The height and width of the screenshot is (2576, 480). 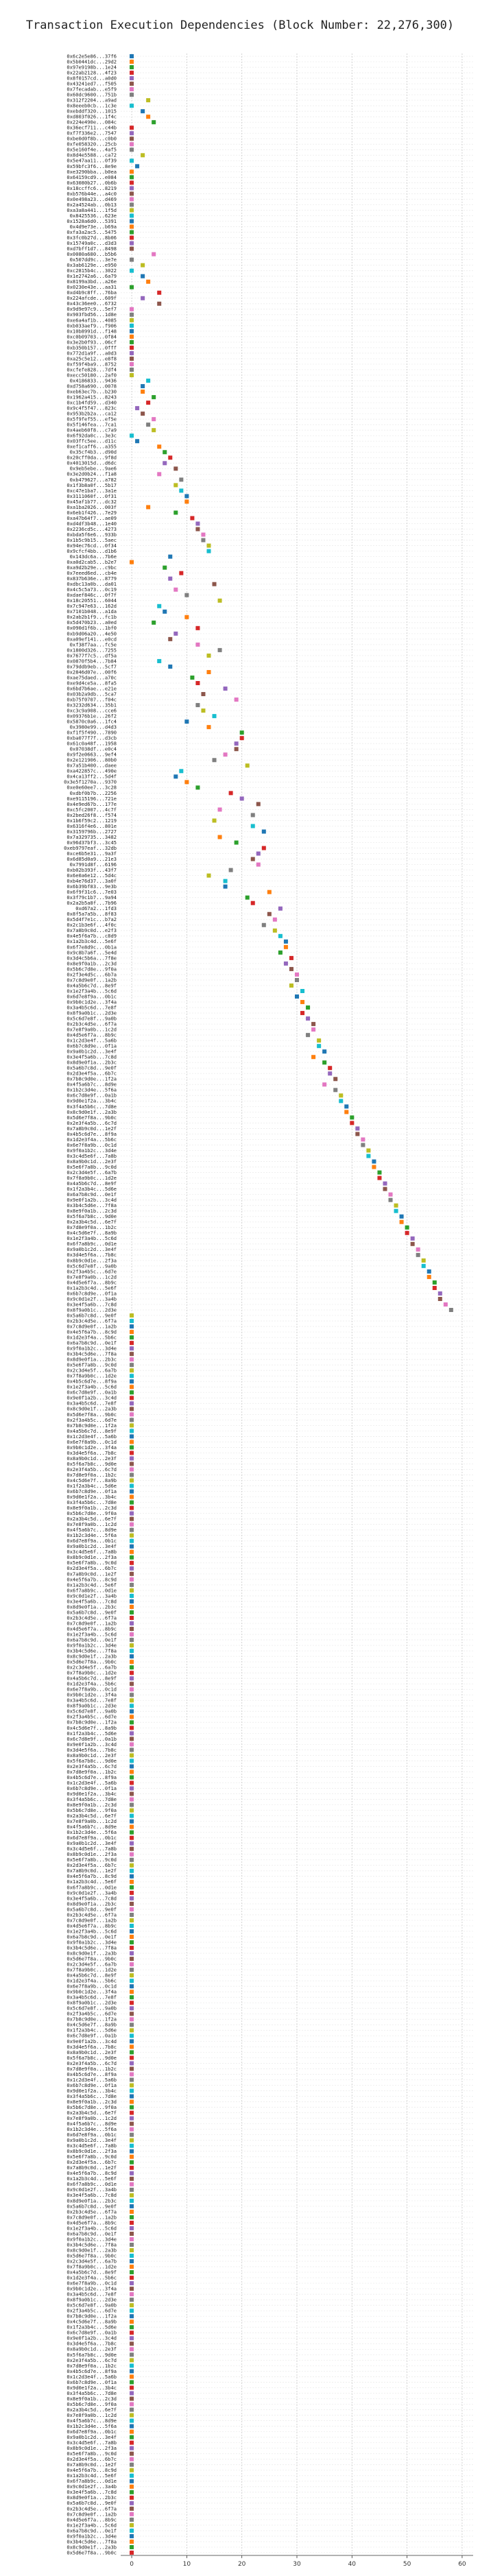 I want to click on tx-hash-label: 0x3232d634...35b1, so click(x=92, y=705).